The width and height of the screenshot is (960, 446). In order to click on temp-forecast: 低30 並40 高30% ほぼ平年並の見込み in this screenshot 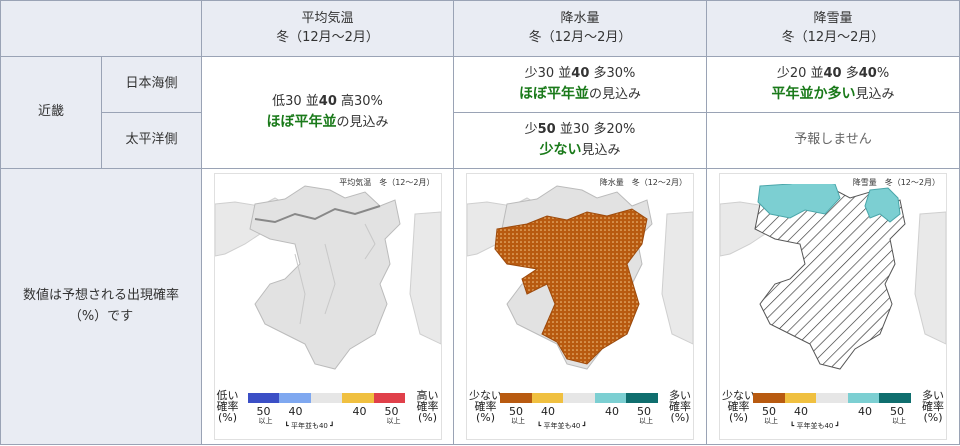, I will do `click(327, 112)`.